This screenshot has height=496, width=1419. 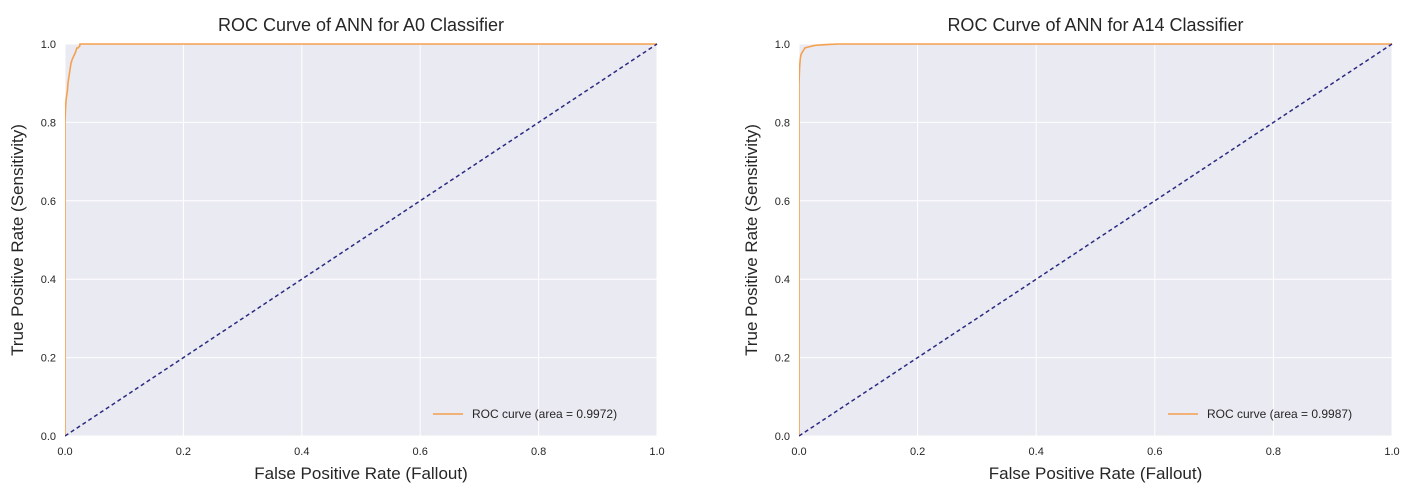 I want to click on legend-label: ROC curve (area = 0.9987), so click(x=1279, y=414).